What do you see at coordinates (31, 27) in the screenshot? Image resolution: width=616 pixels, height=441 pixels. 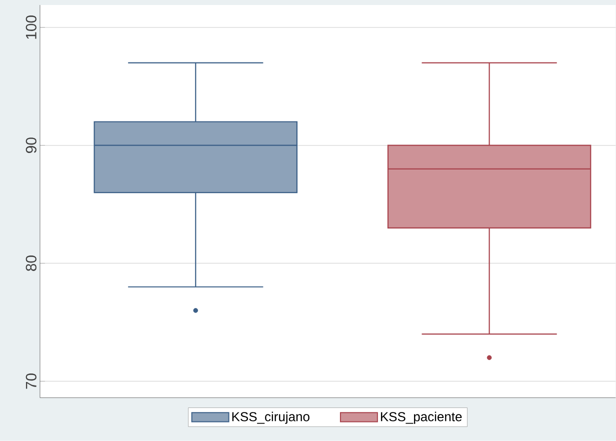 I see `y-tick-label: 100` at bounding box center [31, 27].